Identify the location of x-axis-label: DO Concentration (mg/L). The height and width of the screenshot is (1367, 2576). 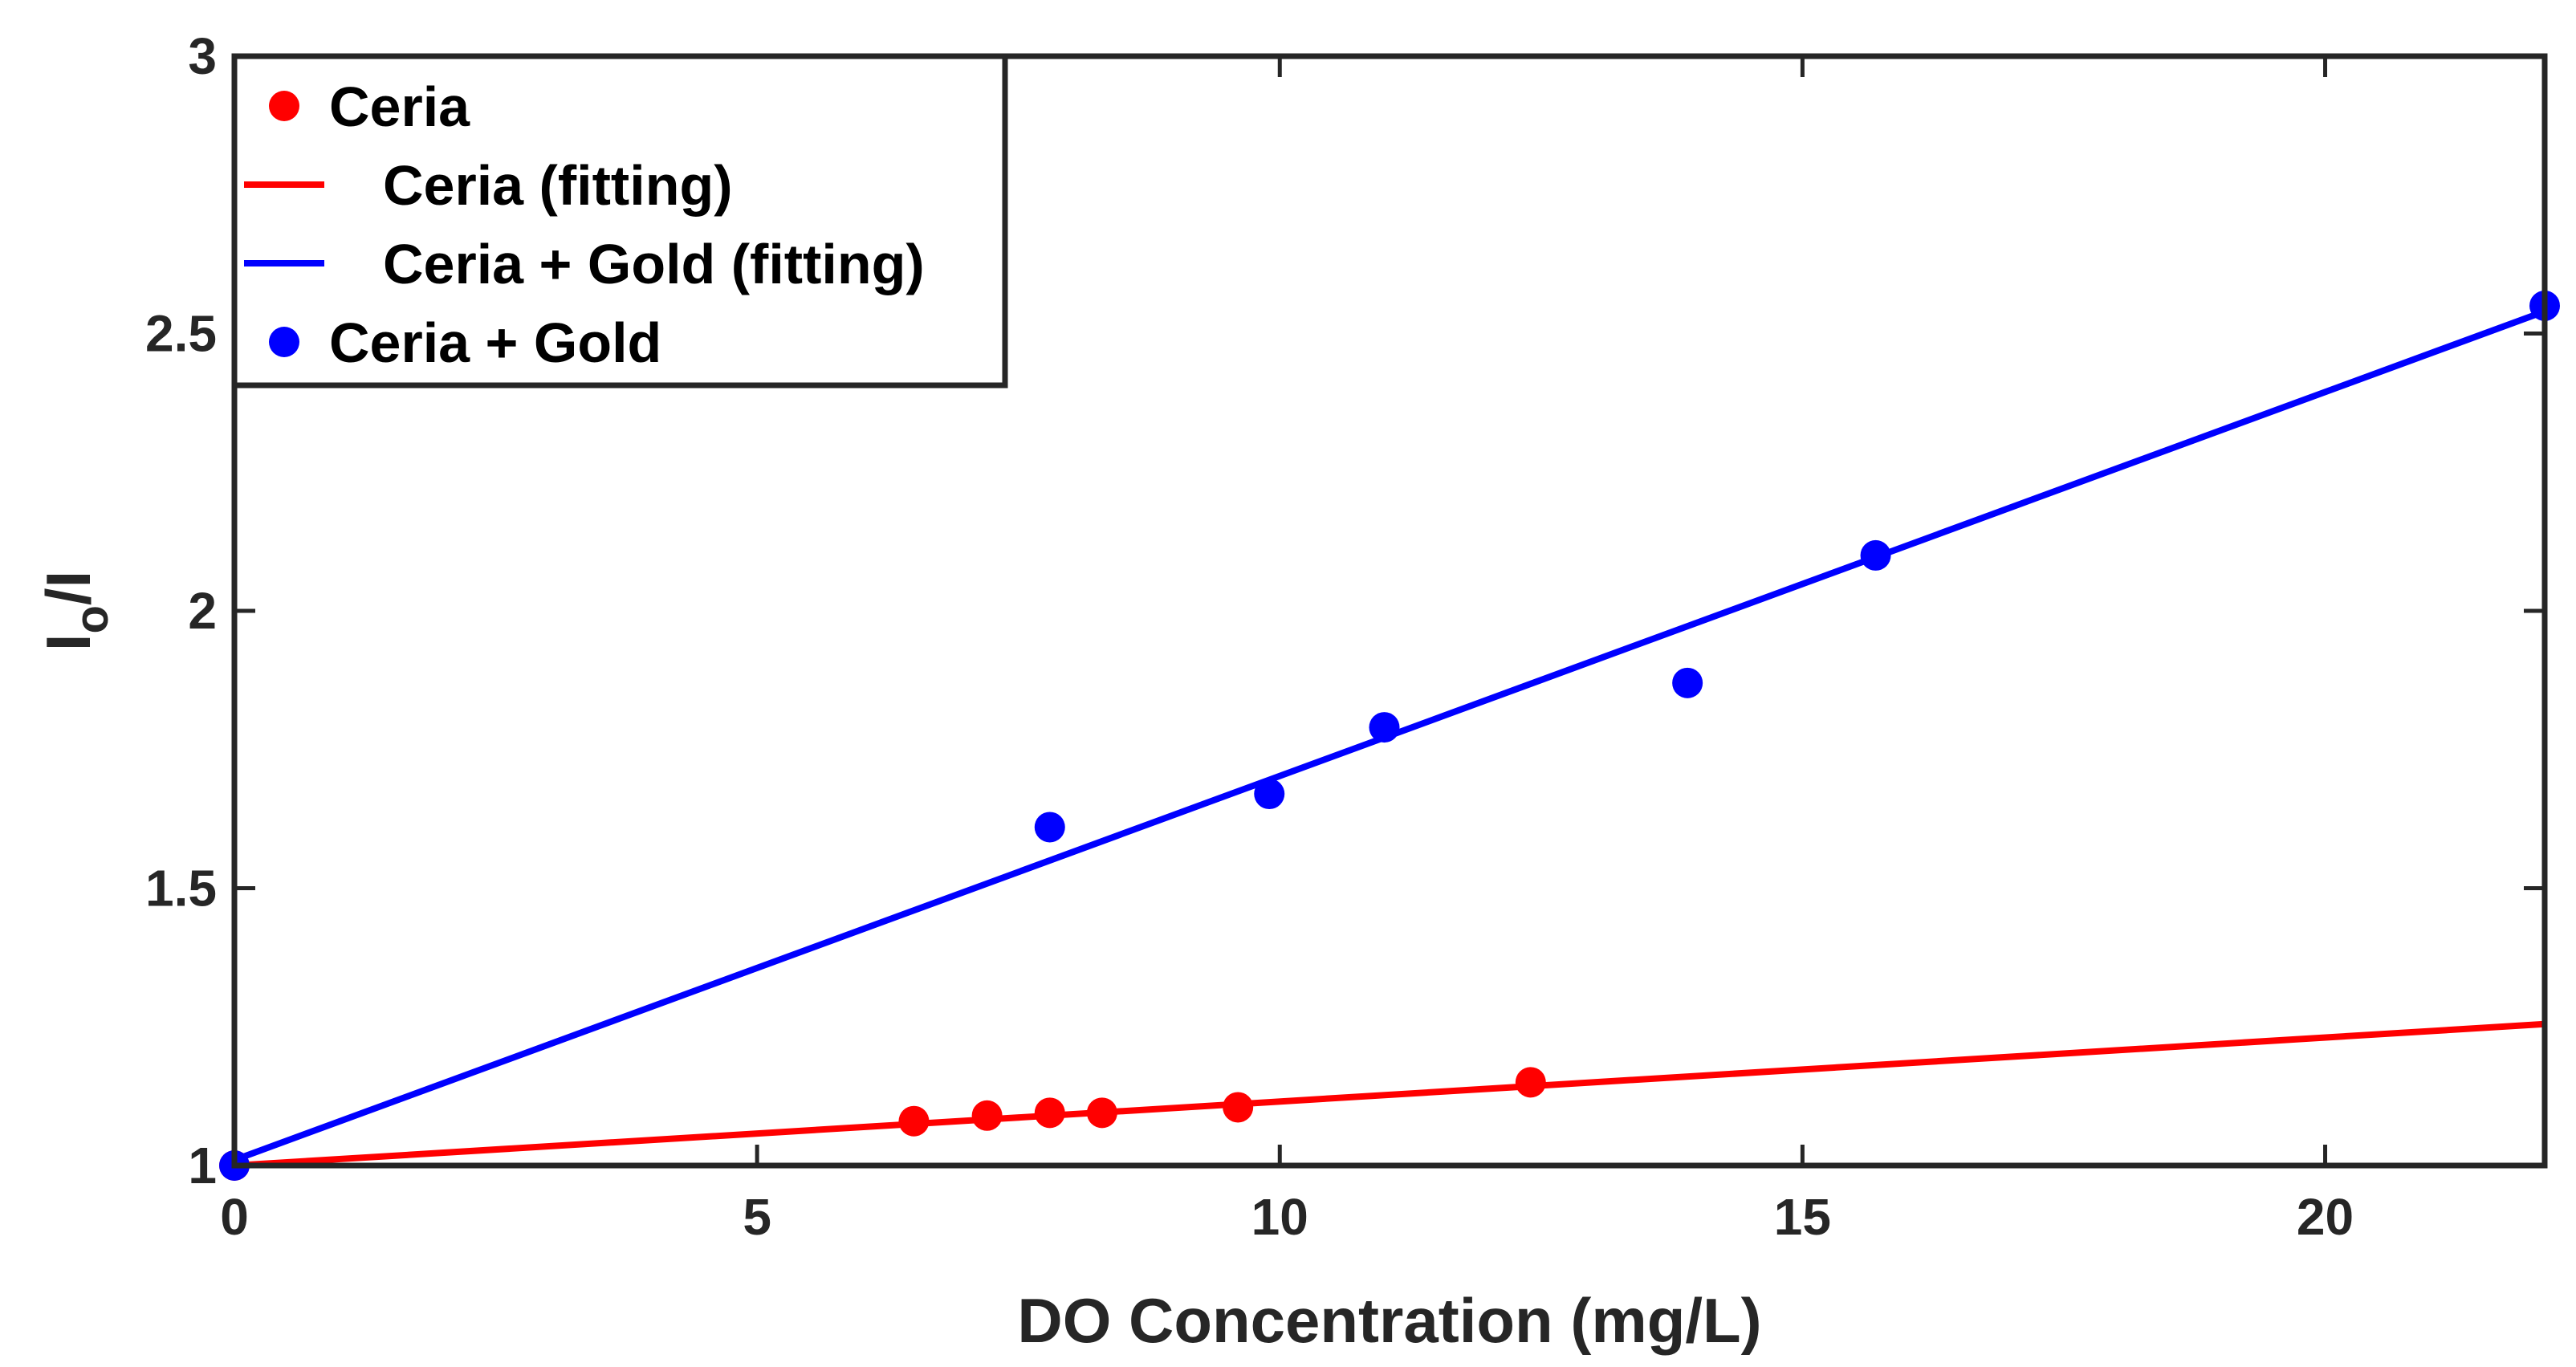
(1389, 1320).